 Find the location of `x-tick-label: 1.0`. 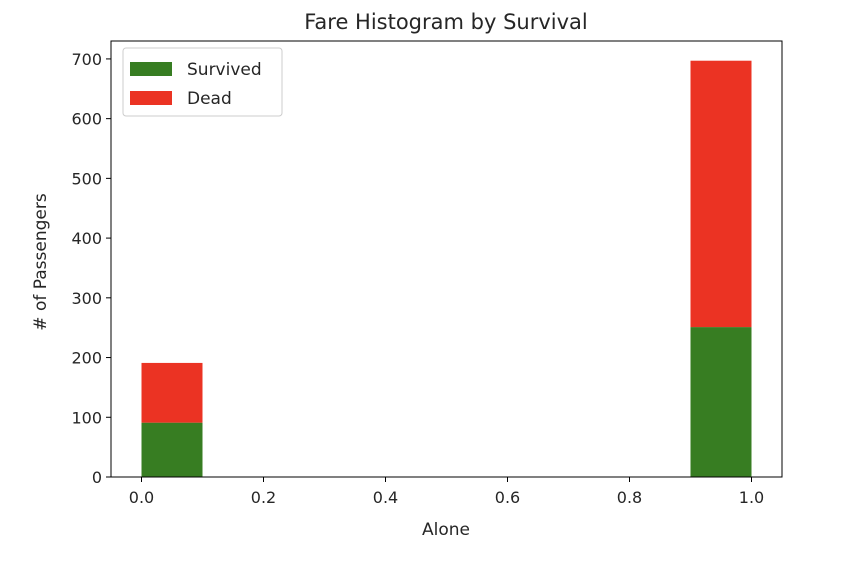

x-tick-label: 1.0 is located at coordinates (751, 497).